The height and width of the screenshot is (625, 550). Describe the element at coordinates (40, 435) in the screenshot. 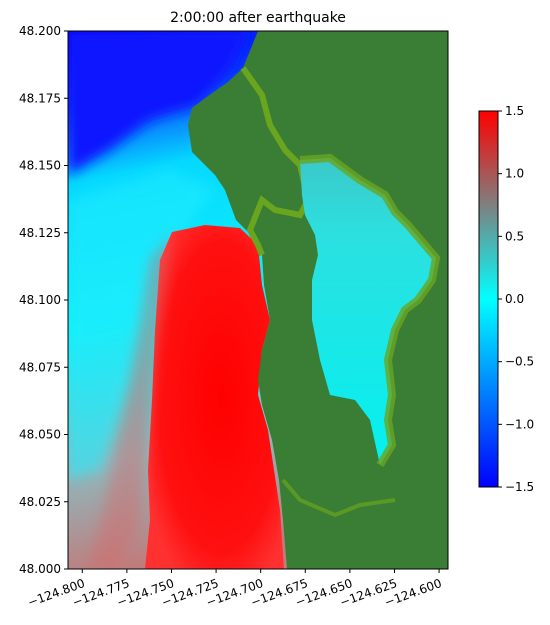

I see `y-tick-label: 48.050` at that location.